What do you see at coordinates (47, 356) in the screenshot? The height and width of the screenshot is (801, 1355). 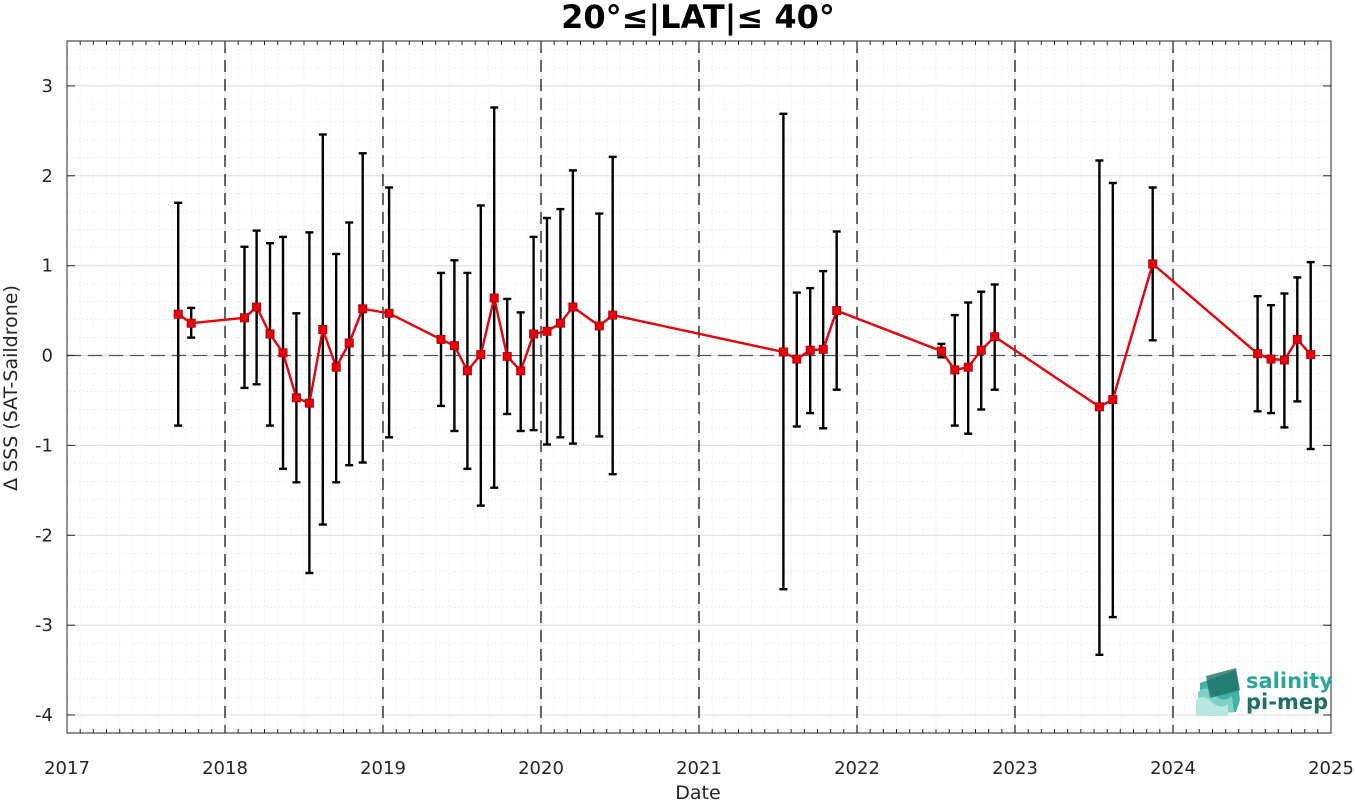 I see `y-tick-label: 0` at bounding box center [47, 356].